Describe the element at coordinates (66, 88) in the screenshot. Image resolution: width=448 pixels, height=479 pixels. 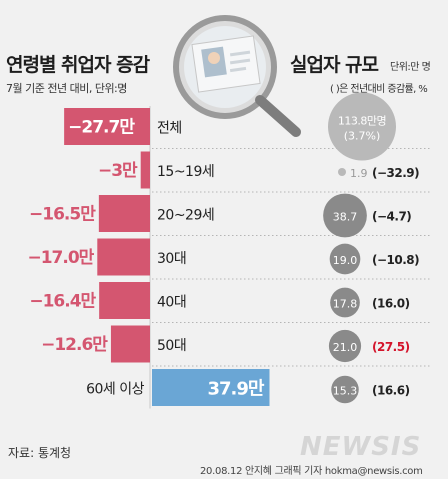
I see `left-chart-subtitle: 7월 기준 전년 대비, 단위:명` at that location.